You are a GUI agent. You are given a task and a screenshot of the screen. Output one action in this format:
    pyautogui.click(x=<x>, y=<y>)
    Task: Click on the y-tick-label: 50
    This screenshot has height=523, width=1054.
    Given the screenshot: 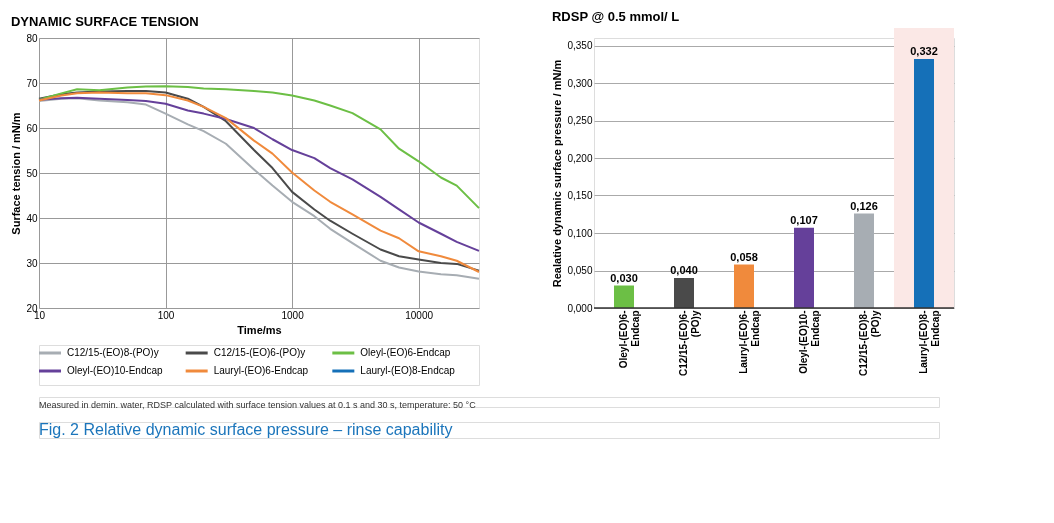 What is the action you would take?
    pyautogui.click(x=32, y=173)
    